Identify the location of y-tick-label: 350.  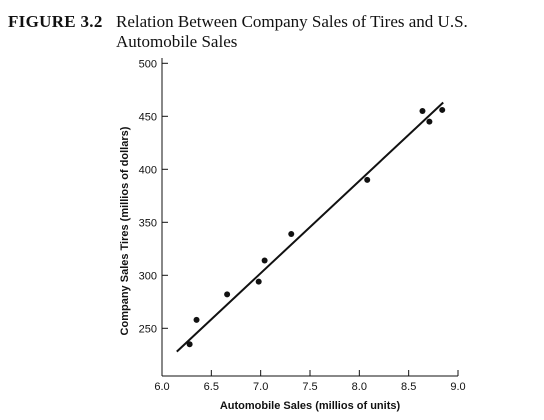
(148, 223).